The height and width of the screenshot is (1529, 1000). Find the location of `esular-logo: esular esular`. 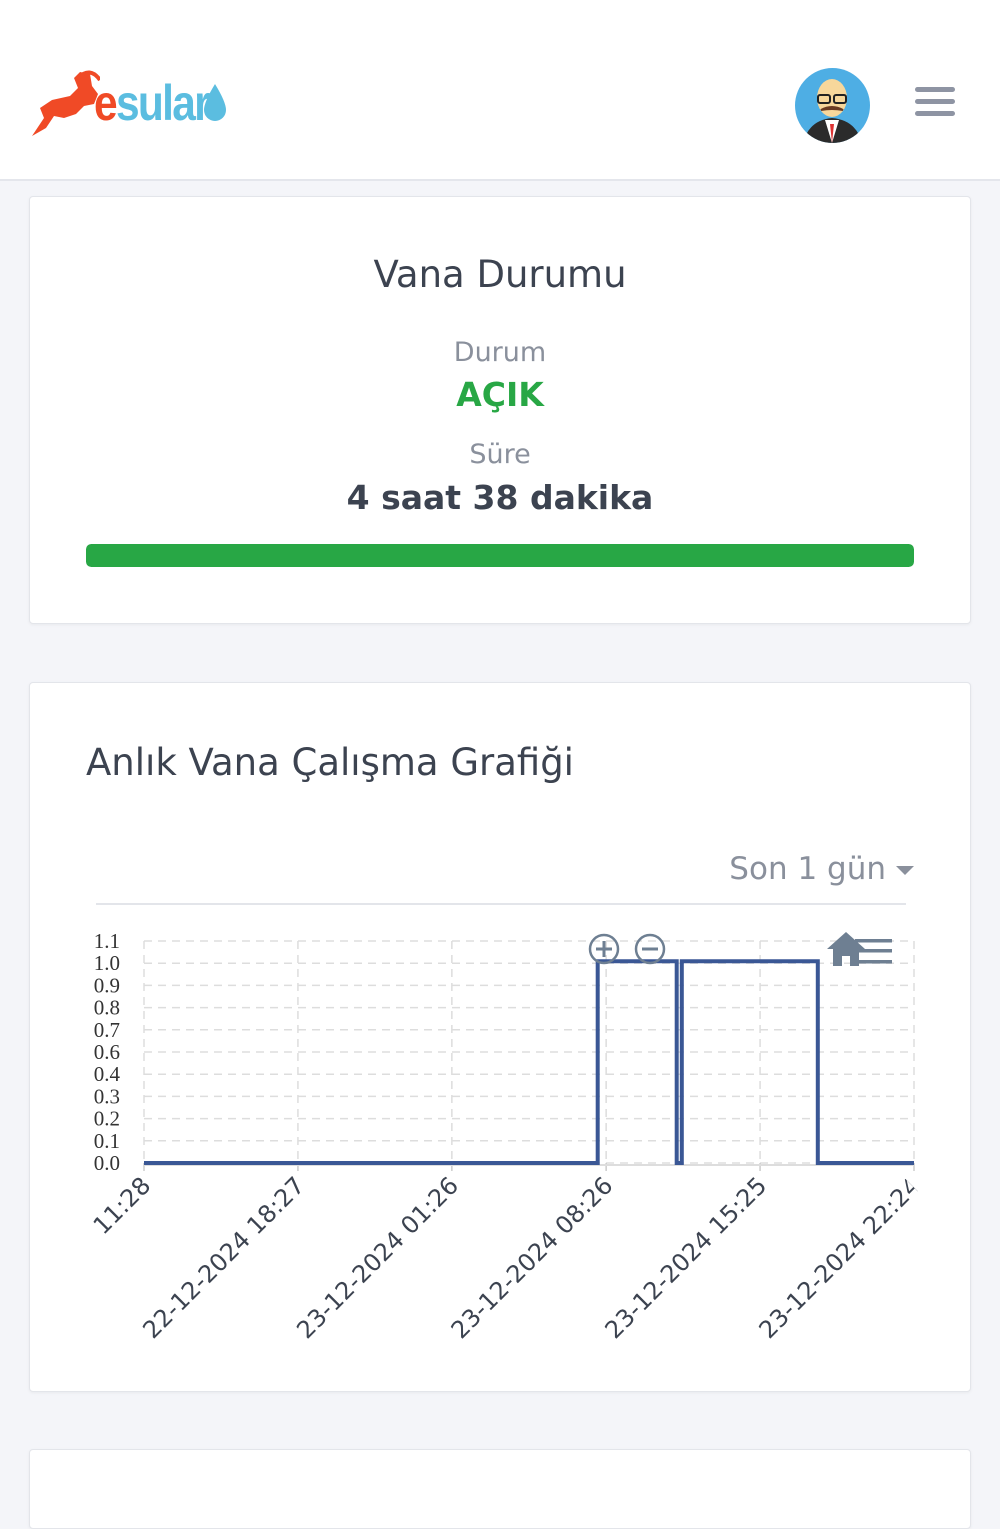

esular-logo: esular esular is located at coordinates (130, 104).